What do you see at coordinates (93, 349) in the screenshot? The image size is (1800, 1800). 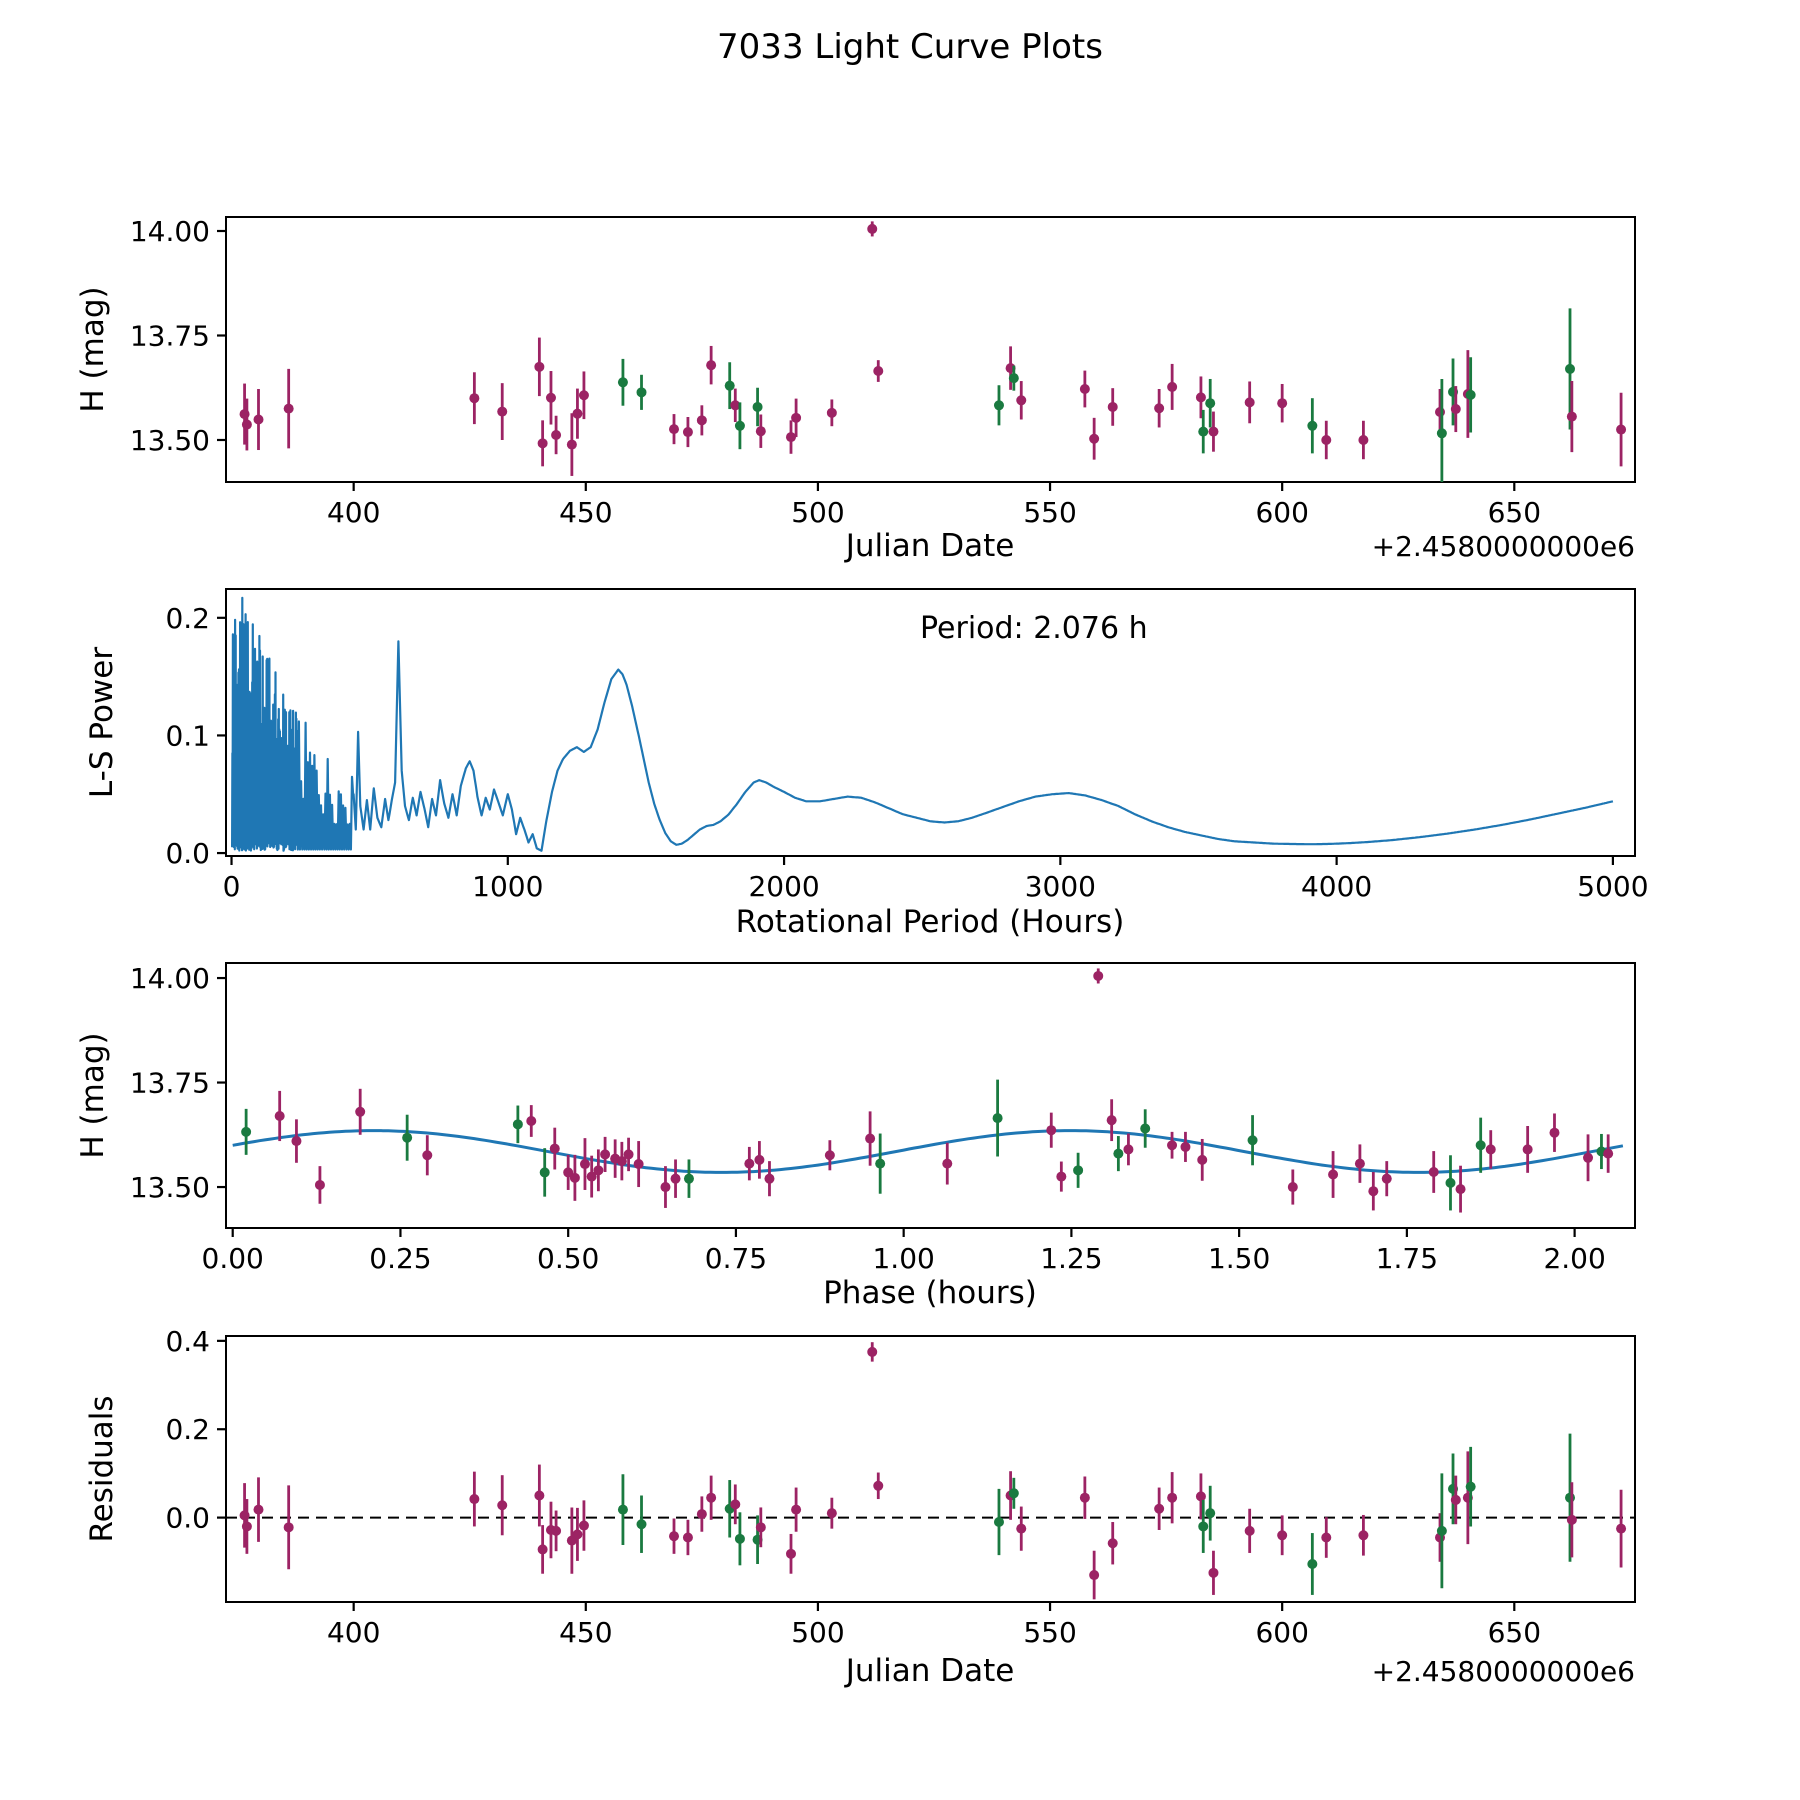 I see `lightcurve-ylabel: H (mag)` at bounding box center [93, 349].